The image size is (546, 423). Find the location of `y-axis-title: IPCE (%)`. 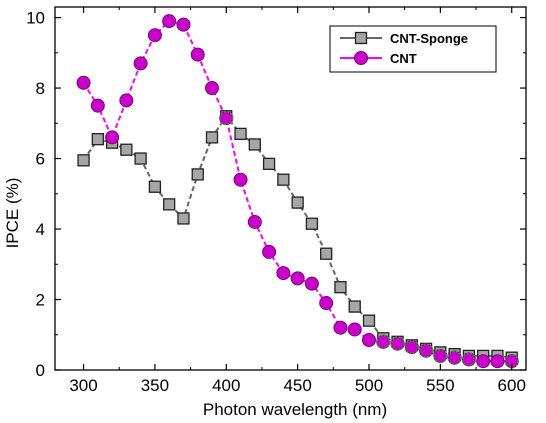

y-axis-title: IPCE (%) is located at coordinates (12, 213).